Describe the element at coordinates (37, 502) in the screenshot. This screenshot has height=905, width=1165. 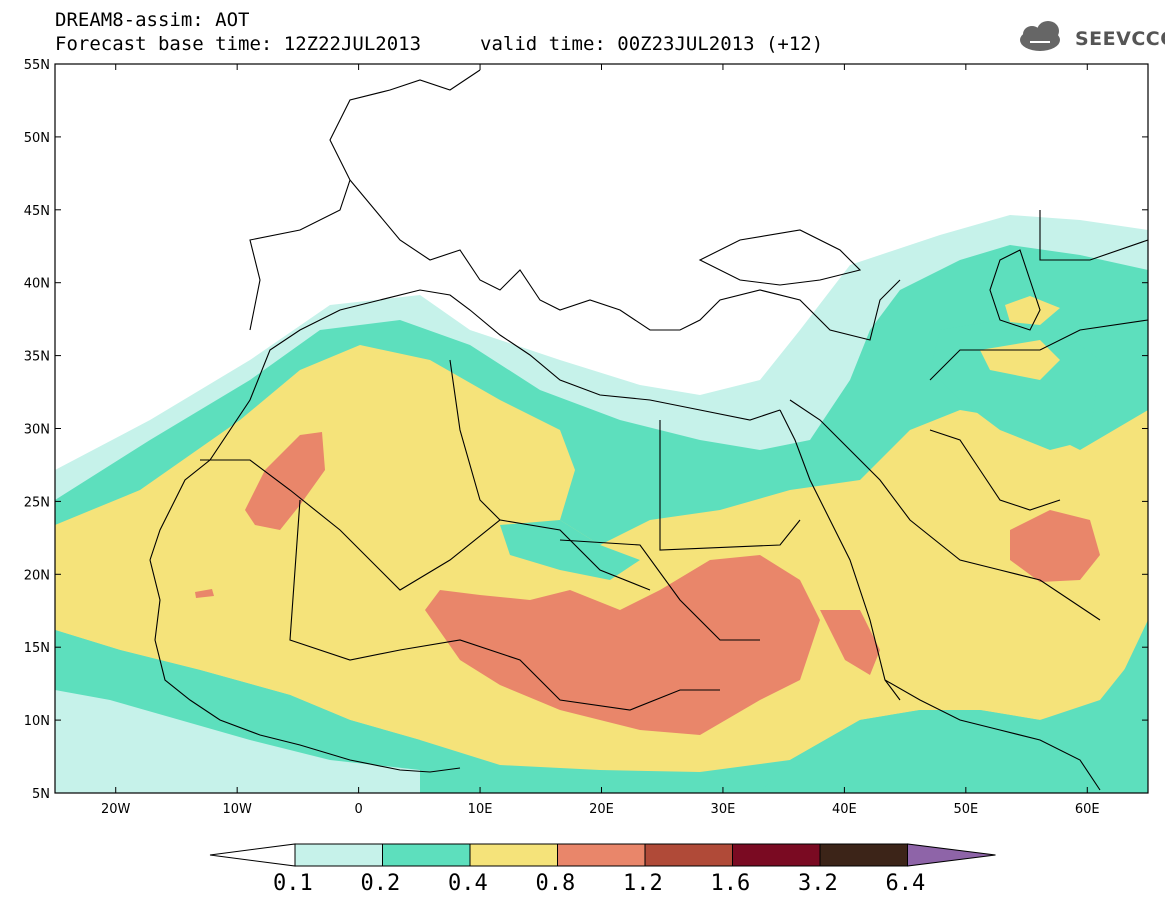
I see `lat-tick-label: 25N` at that location.